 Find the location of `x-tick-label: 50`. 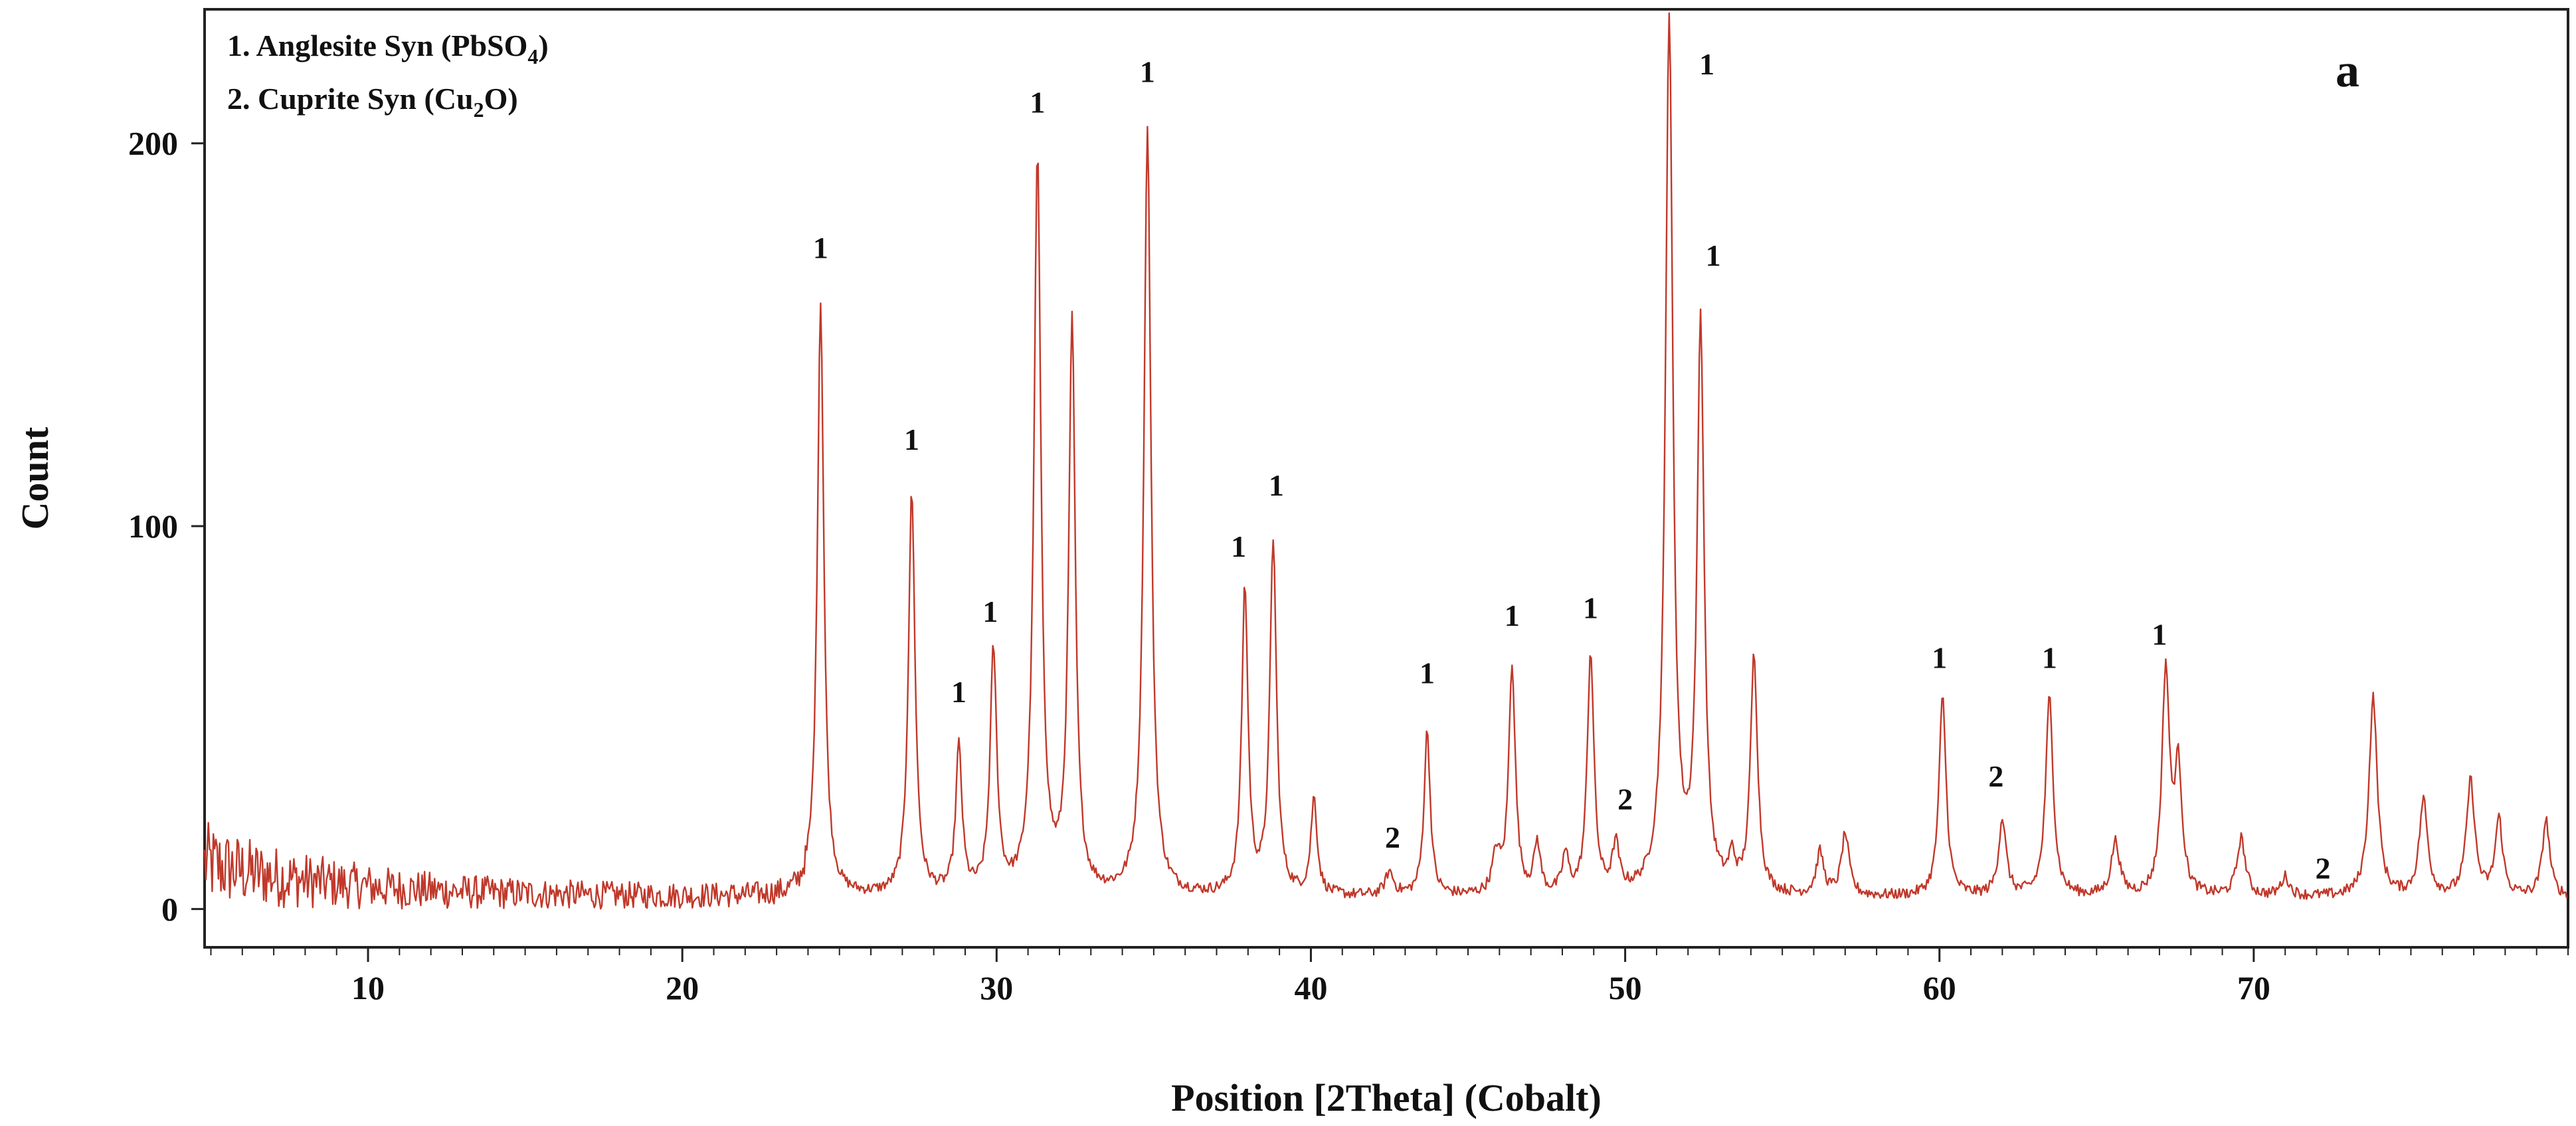

x-tick-label: 50 is located at coordinates (1625, 987).